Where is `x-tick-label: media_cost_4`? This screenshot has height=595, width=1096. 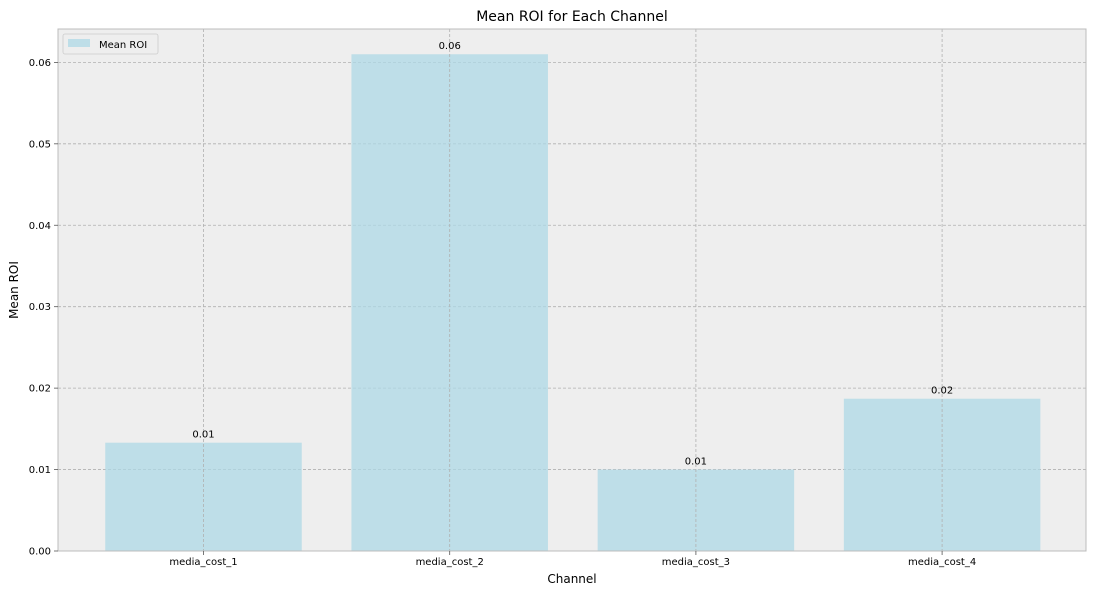 x-tick-label: media_cost_4 is located at coordinates (942, 562).